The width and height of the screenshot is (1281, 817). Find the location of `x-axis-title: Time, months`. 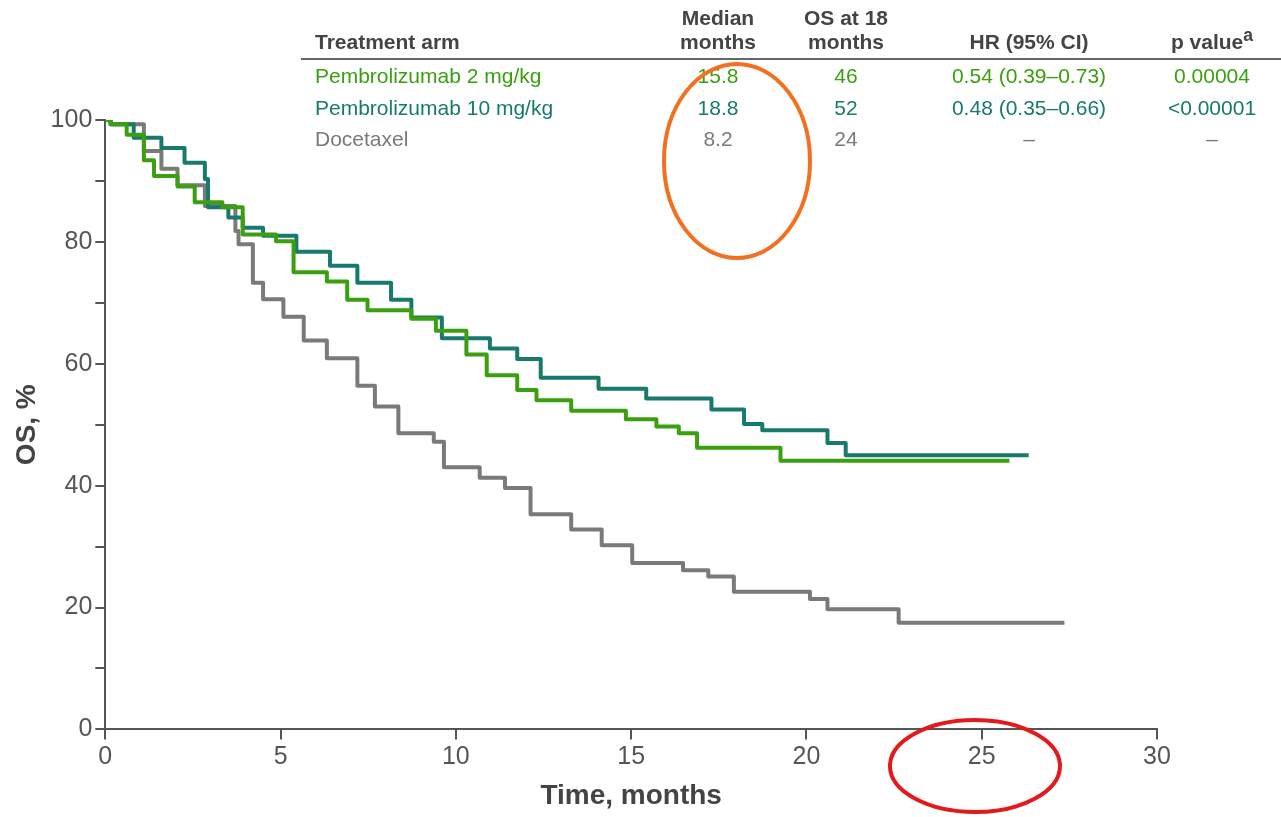

x-axis-title: Time, months is located at coordinates (631, 794).